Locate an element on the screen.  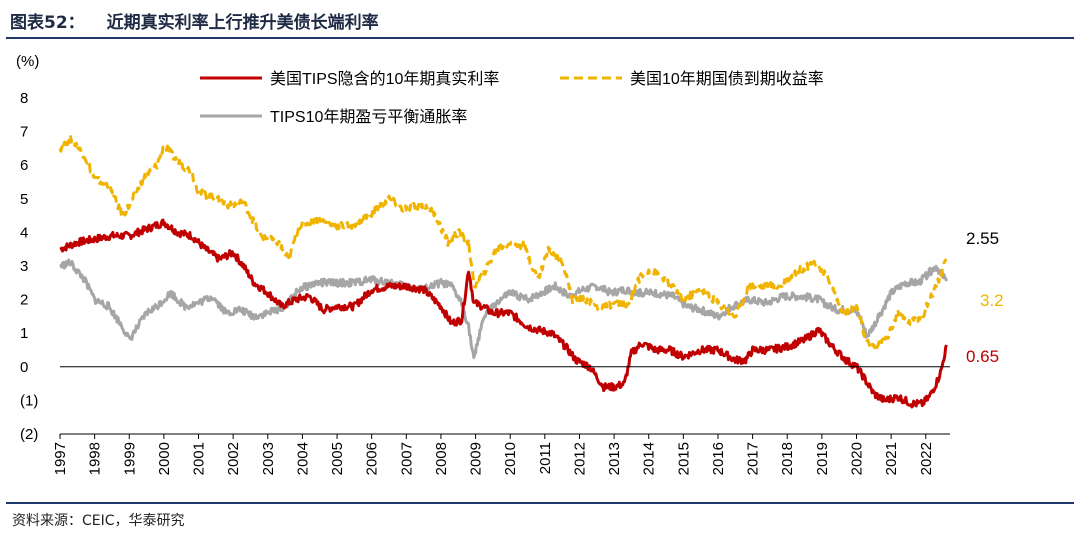
x-tick-label: 2002 is located at coordinates (233, 458).